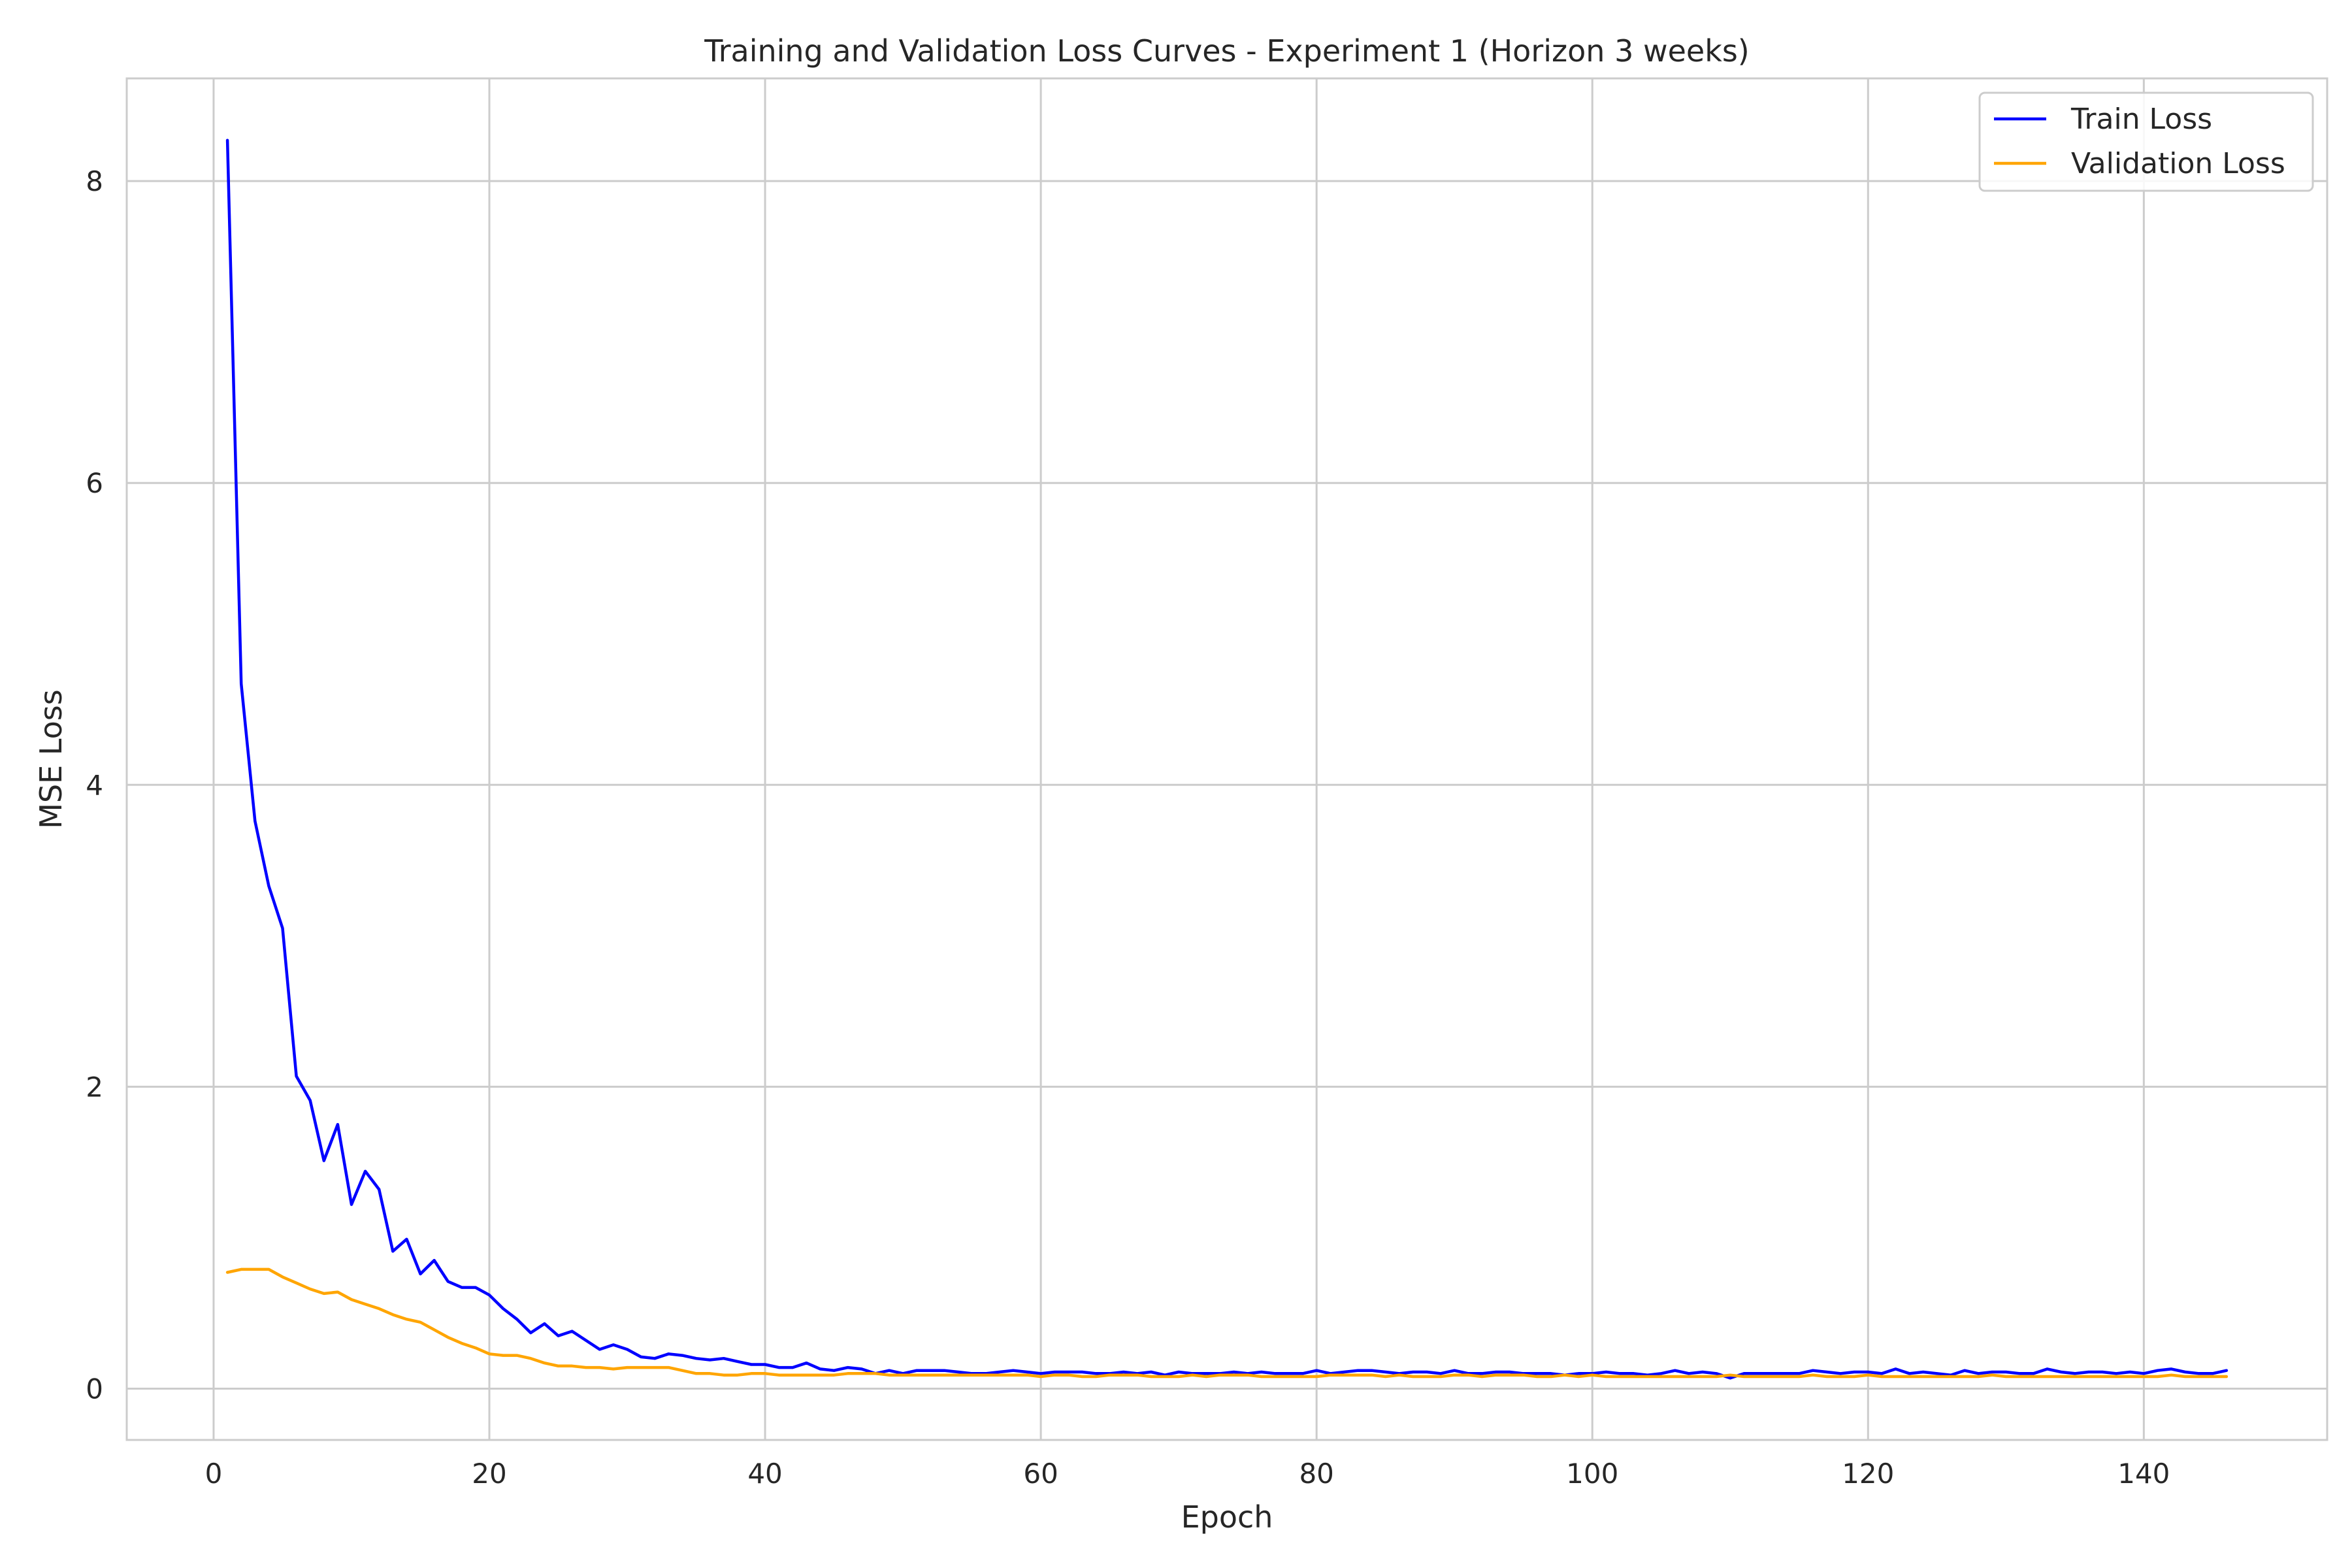 The image size is (2352, 1568). What do you see at coordinates (2143, 1474) in the screenshot?
I see `x-tick-label: 140` at bounding box center [2143, 1474].